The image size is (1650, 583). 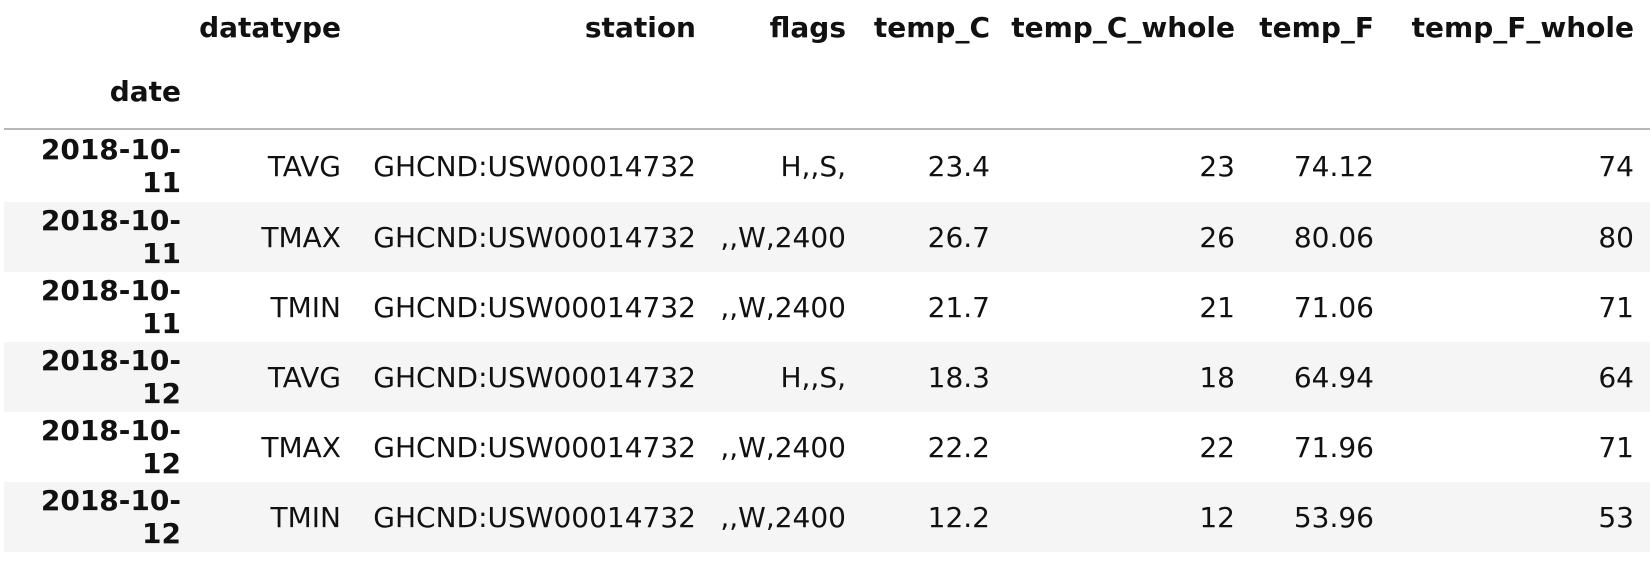 What do you see at coordinates (1616, 377) in the screenshot?
I see `cell-temp-f-whole: 64` at bounding box center [1616, 377].